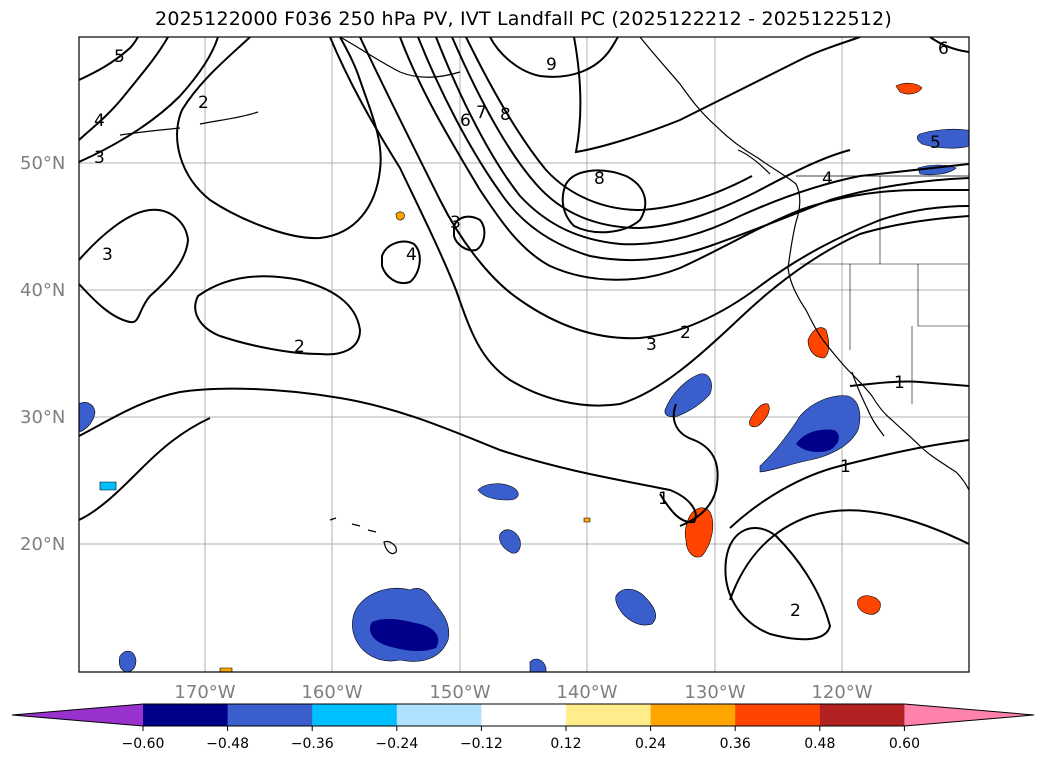 The width and height of the screenshot is (1047, 765). What do you see at coordinates (717, 95) in the screenshot?
I see `contour-8-ridge` at bounding box center [717, 95].